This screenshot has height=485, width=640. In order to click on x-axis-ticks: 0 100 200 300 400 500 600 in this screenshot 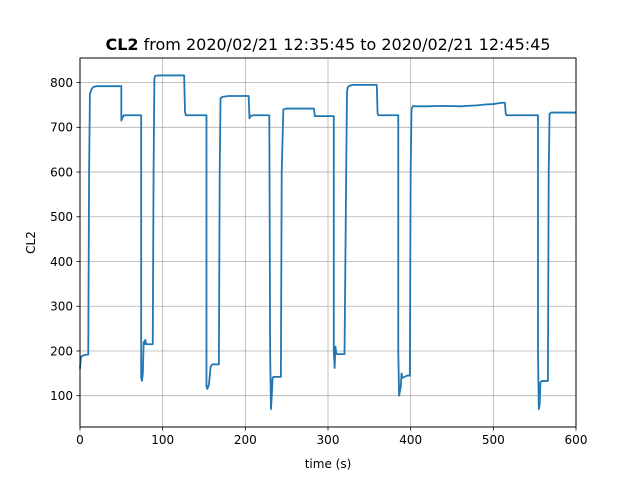, I will do `click(331, 437)`.